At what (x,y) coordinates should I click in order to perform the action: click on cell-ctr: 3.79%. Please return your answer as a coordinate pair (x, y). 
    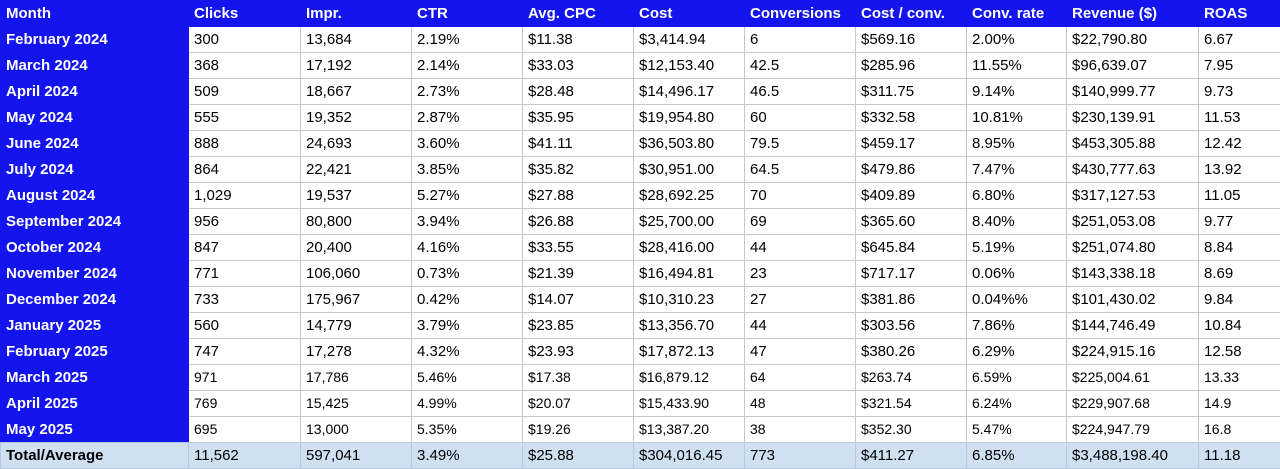
    Looking at the image, I should click on (467, 326).